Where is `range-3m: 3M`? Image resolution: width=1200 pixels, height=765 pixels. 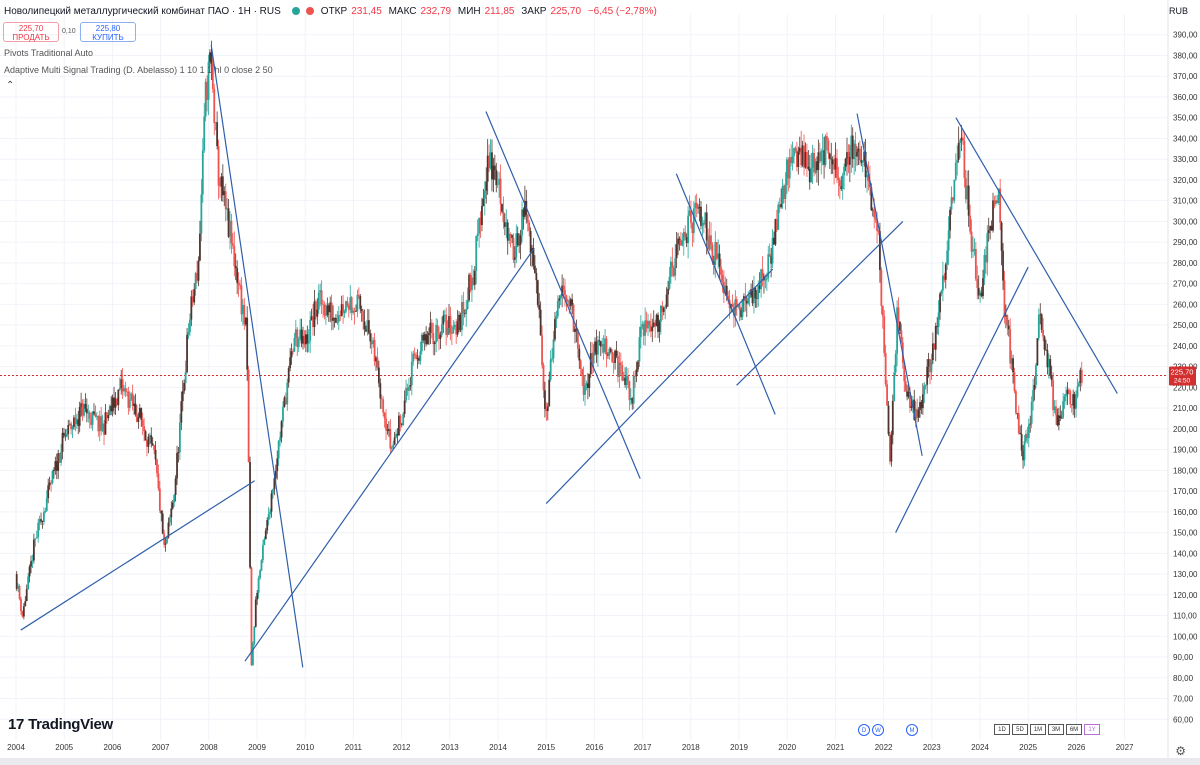 range-3m: 3M is located at coordinates (1056, 729).